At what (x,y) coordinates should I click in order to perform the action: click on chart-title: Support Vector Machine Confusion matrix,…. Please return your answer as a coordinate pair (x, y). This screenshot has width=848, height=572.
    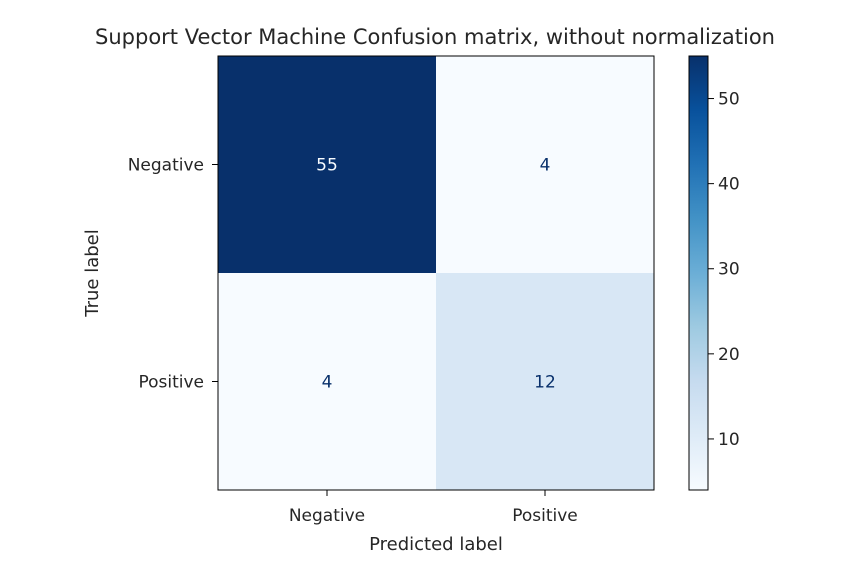
    Looking at the image, I should click on (435, 37).